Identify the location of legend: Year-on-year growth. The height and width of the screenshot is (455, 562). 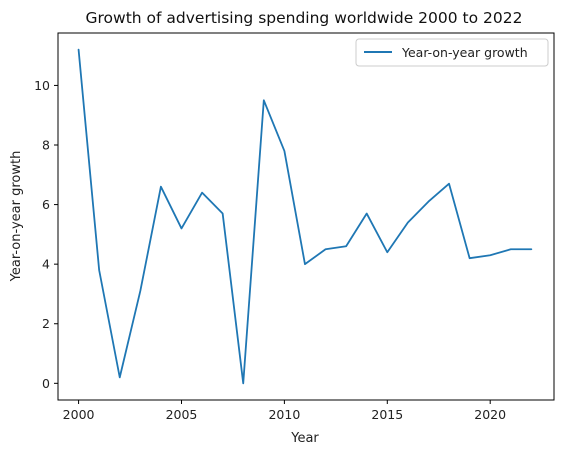
(452, 52).